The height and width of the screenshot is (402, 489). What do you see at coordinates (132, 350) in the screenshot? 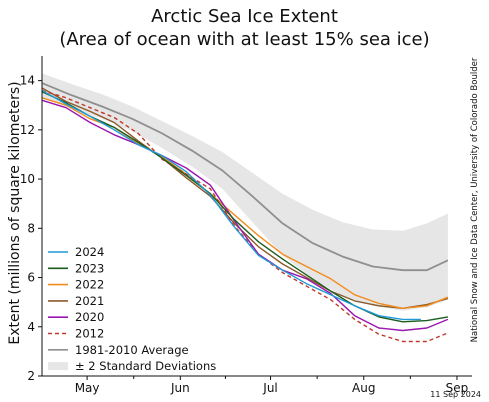
I see `legend-label-1981-2010-average: 1981-2010 Average` at bounding box center [132, 350].